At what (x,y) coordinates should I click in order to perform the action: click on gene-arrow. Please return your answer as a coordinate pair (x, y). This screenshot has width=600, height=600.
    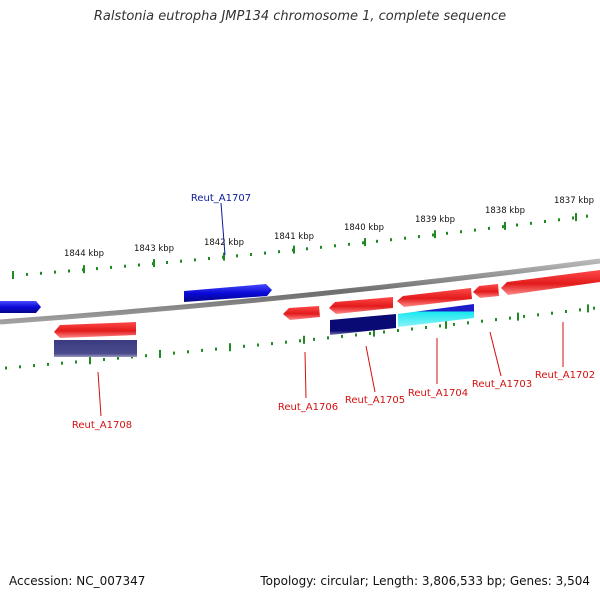
    Looking at the image, I should click on (20, 307).